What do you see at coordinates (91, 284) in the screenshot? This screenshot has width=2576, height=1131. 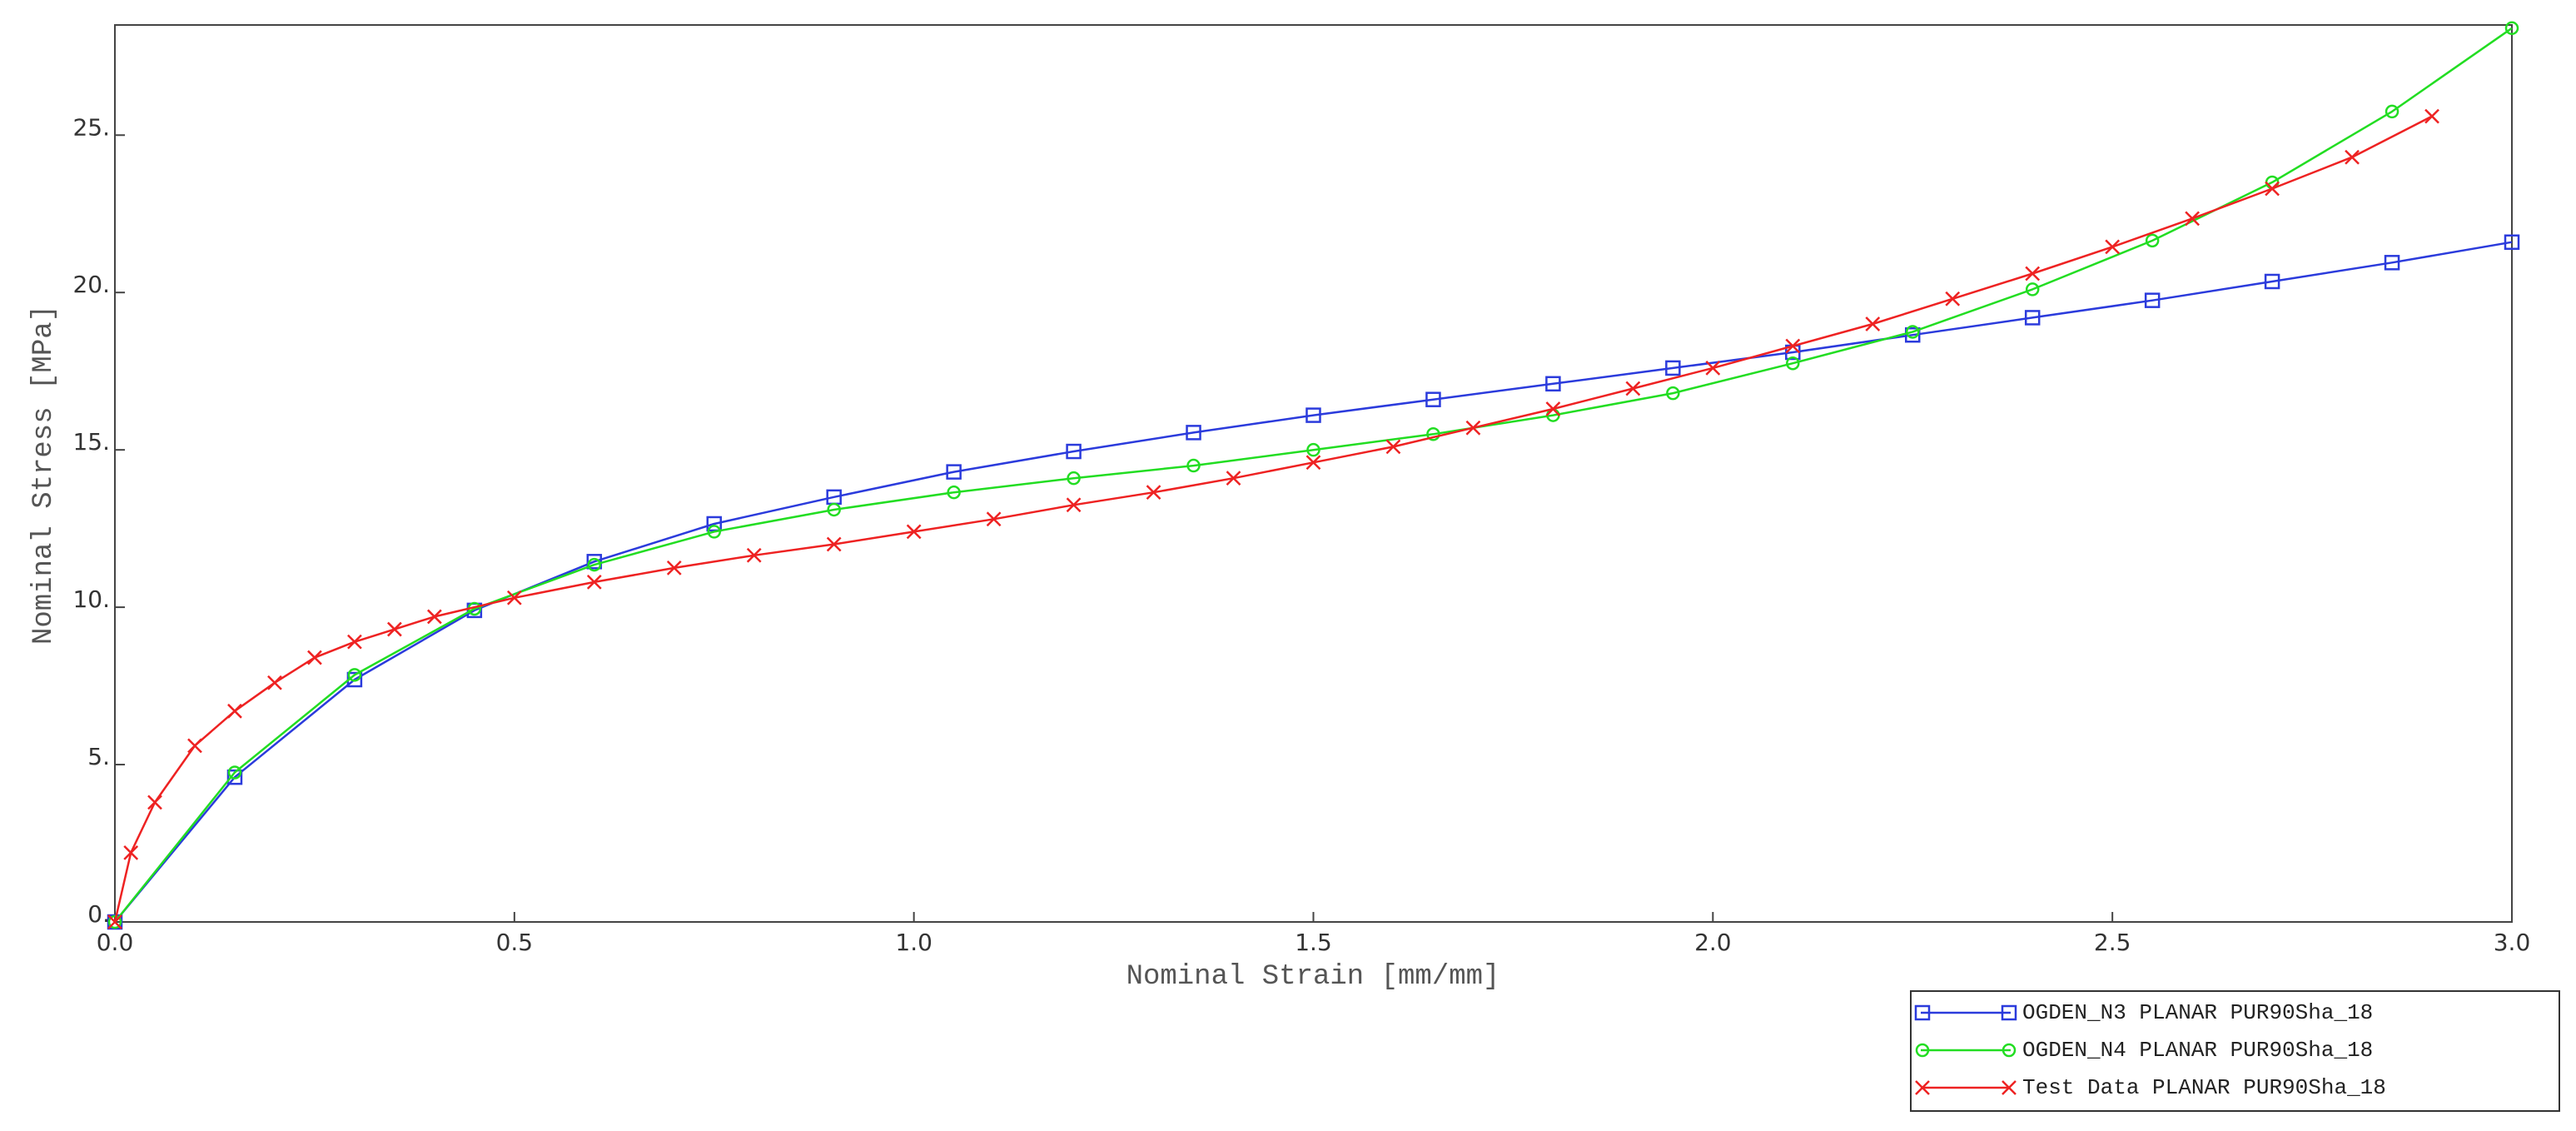 I see `y-tick-label: 20.` at bounding box center [91, 284].